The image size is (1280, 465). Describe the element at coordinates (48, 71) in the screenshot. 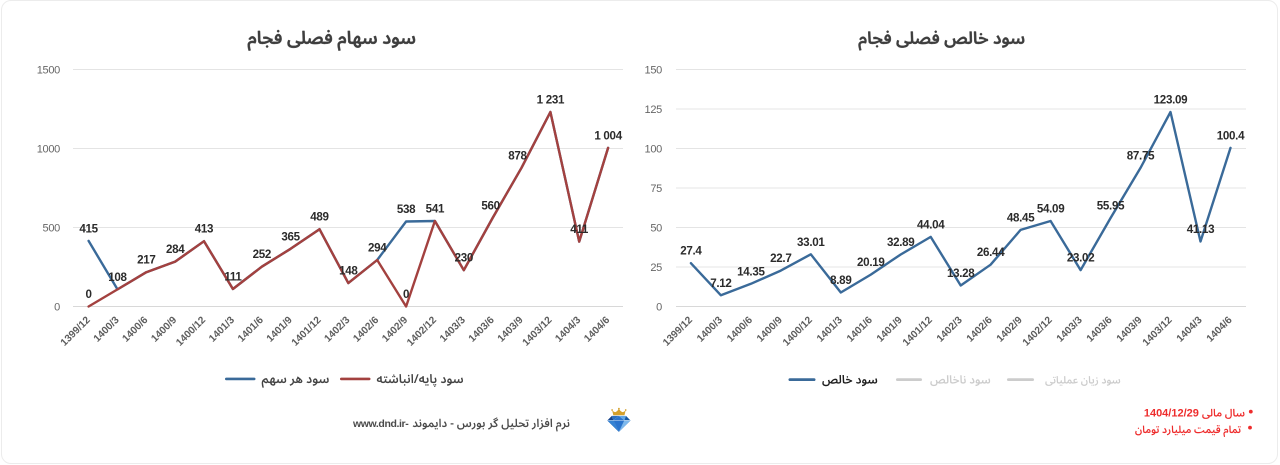

I see `svg-text: 1500` at that location.